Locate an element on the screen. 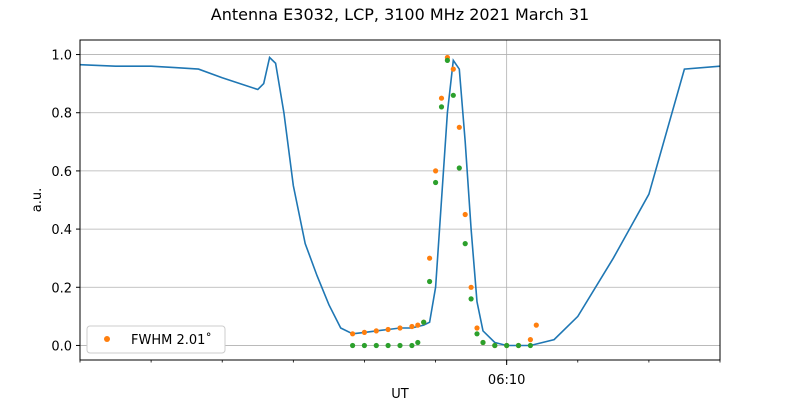 The height and width of the screenshot is (400, 800). y-tick-label: 1.0 is located at coordinates (61, 56).